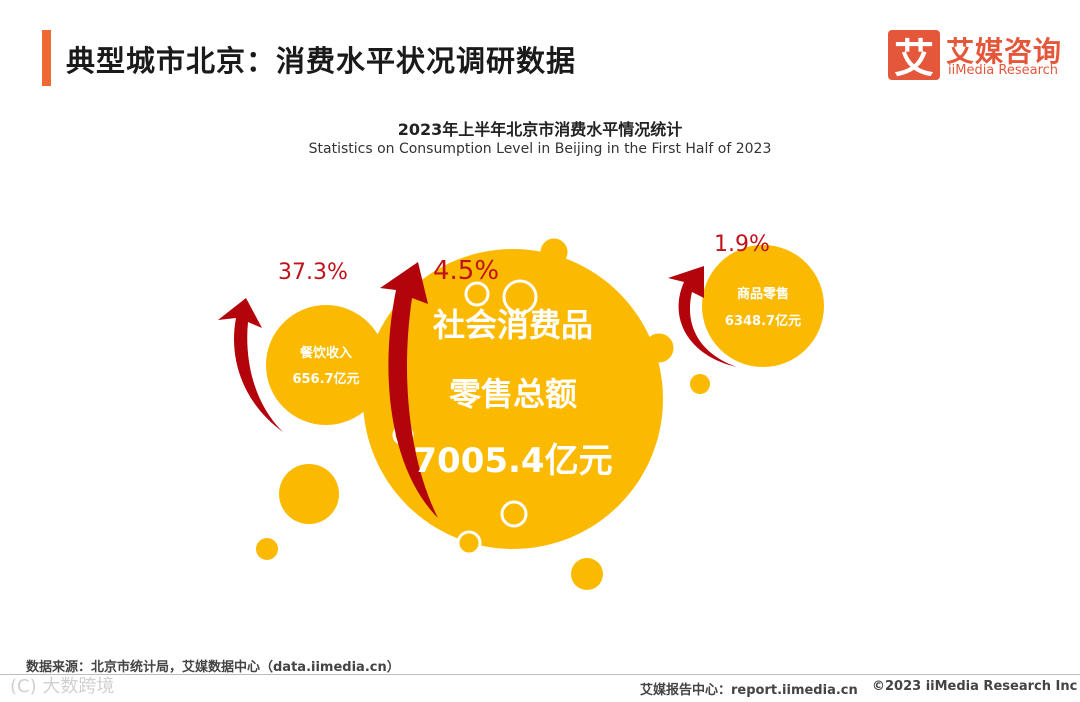 The width and height of the screenshot is (1080, 702). What do you see at coordinates (914, 56) in the screenshot?
I see `iimedia-logo-icon: 艾` at bounding box center [914, 56].